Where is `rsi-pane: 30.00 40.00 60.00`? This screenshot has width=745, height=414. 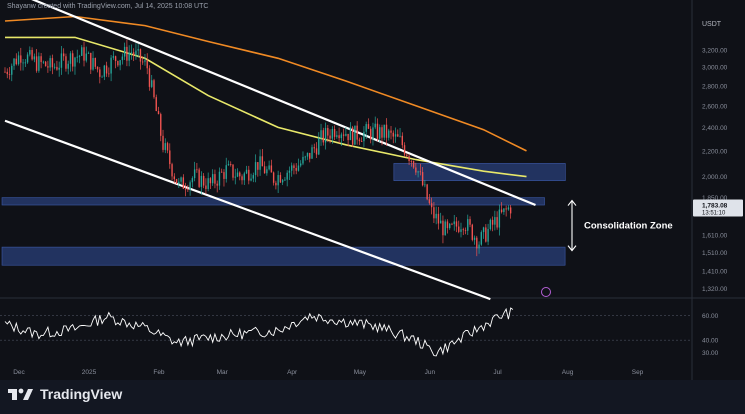
rsi-pane: 30.00 40.00 60.00 is located at coordinates (359, 332).